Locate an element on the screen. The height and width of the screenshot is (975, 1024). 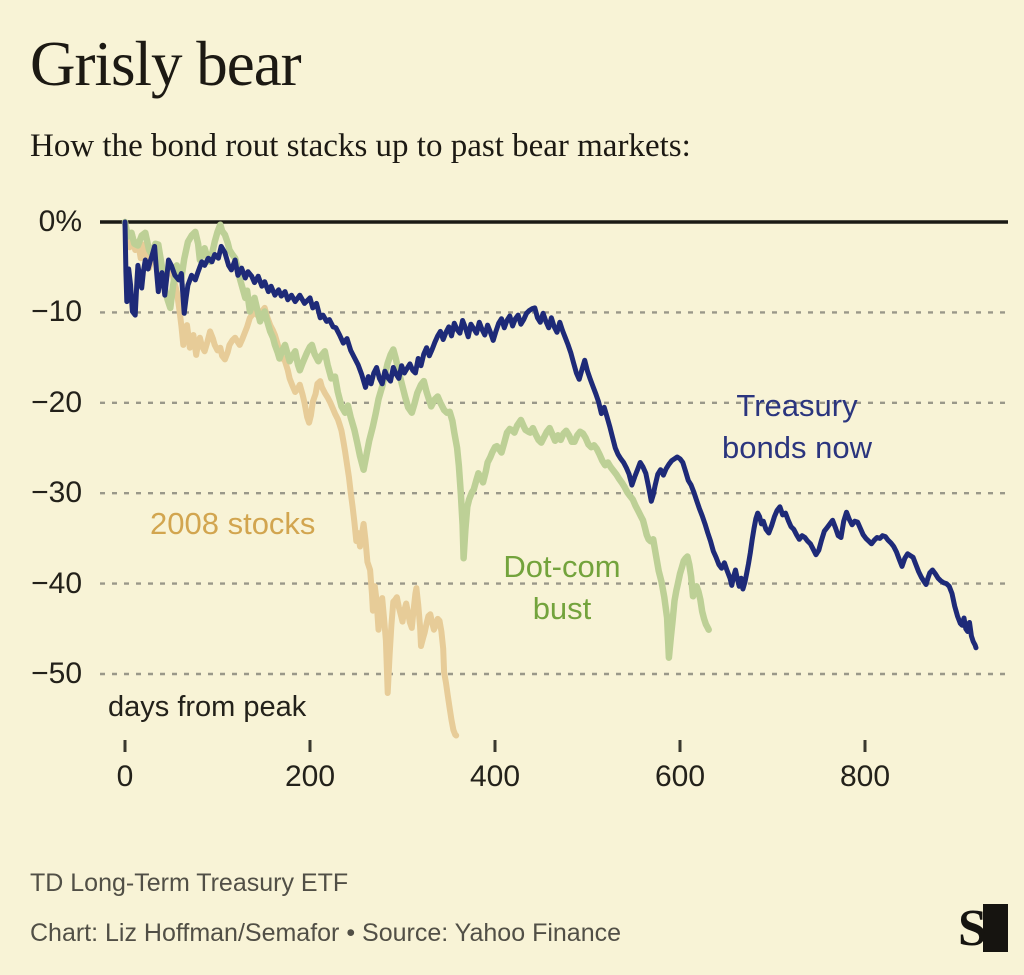
y-tick-label: −50 is located at coordinates (56, 673).